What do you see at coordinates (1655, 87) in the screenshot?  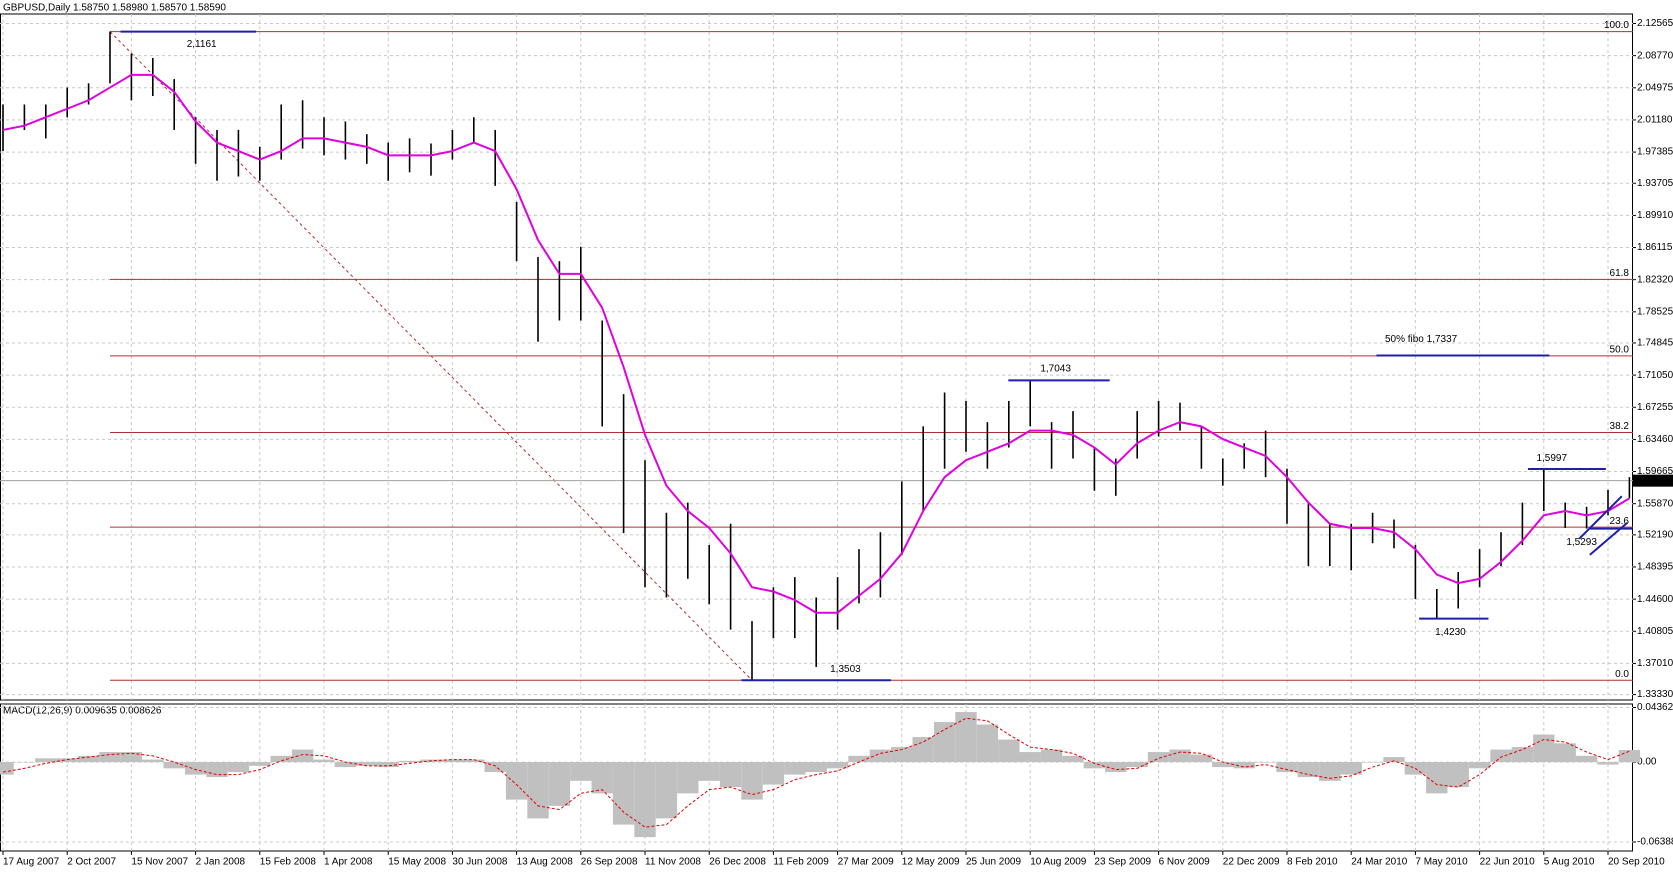 I see `y-tick-label: 2.04975` at bounding box center [1655, 87].